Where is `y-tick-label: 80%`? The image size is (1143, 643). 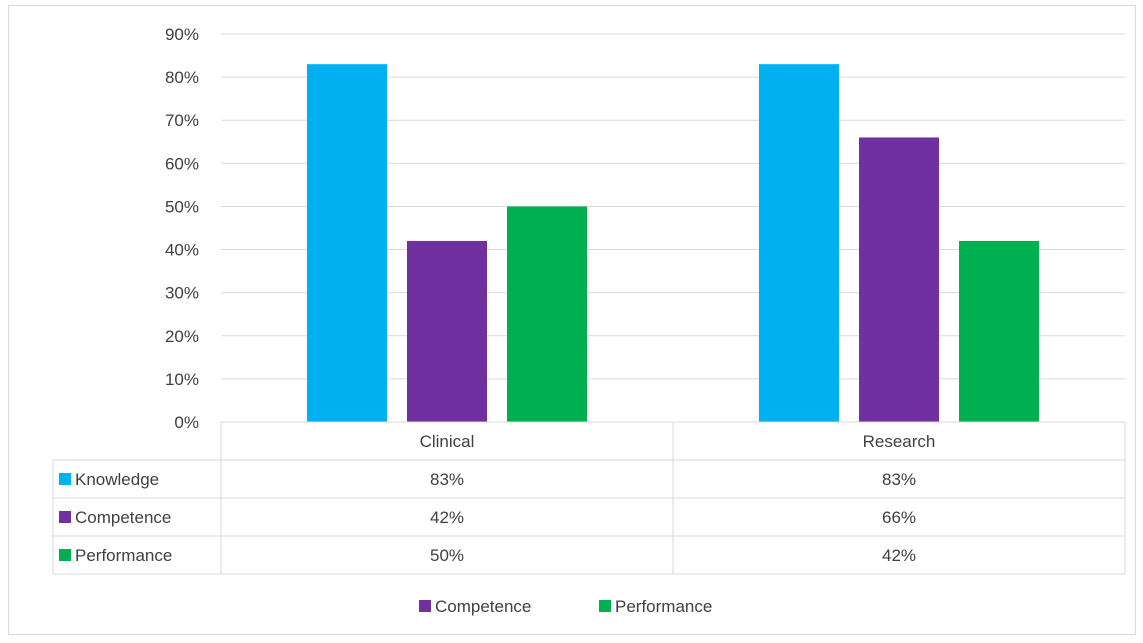
y-tick-label: 80% is located at coordinates (182, 77).